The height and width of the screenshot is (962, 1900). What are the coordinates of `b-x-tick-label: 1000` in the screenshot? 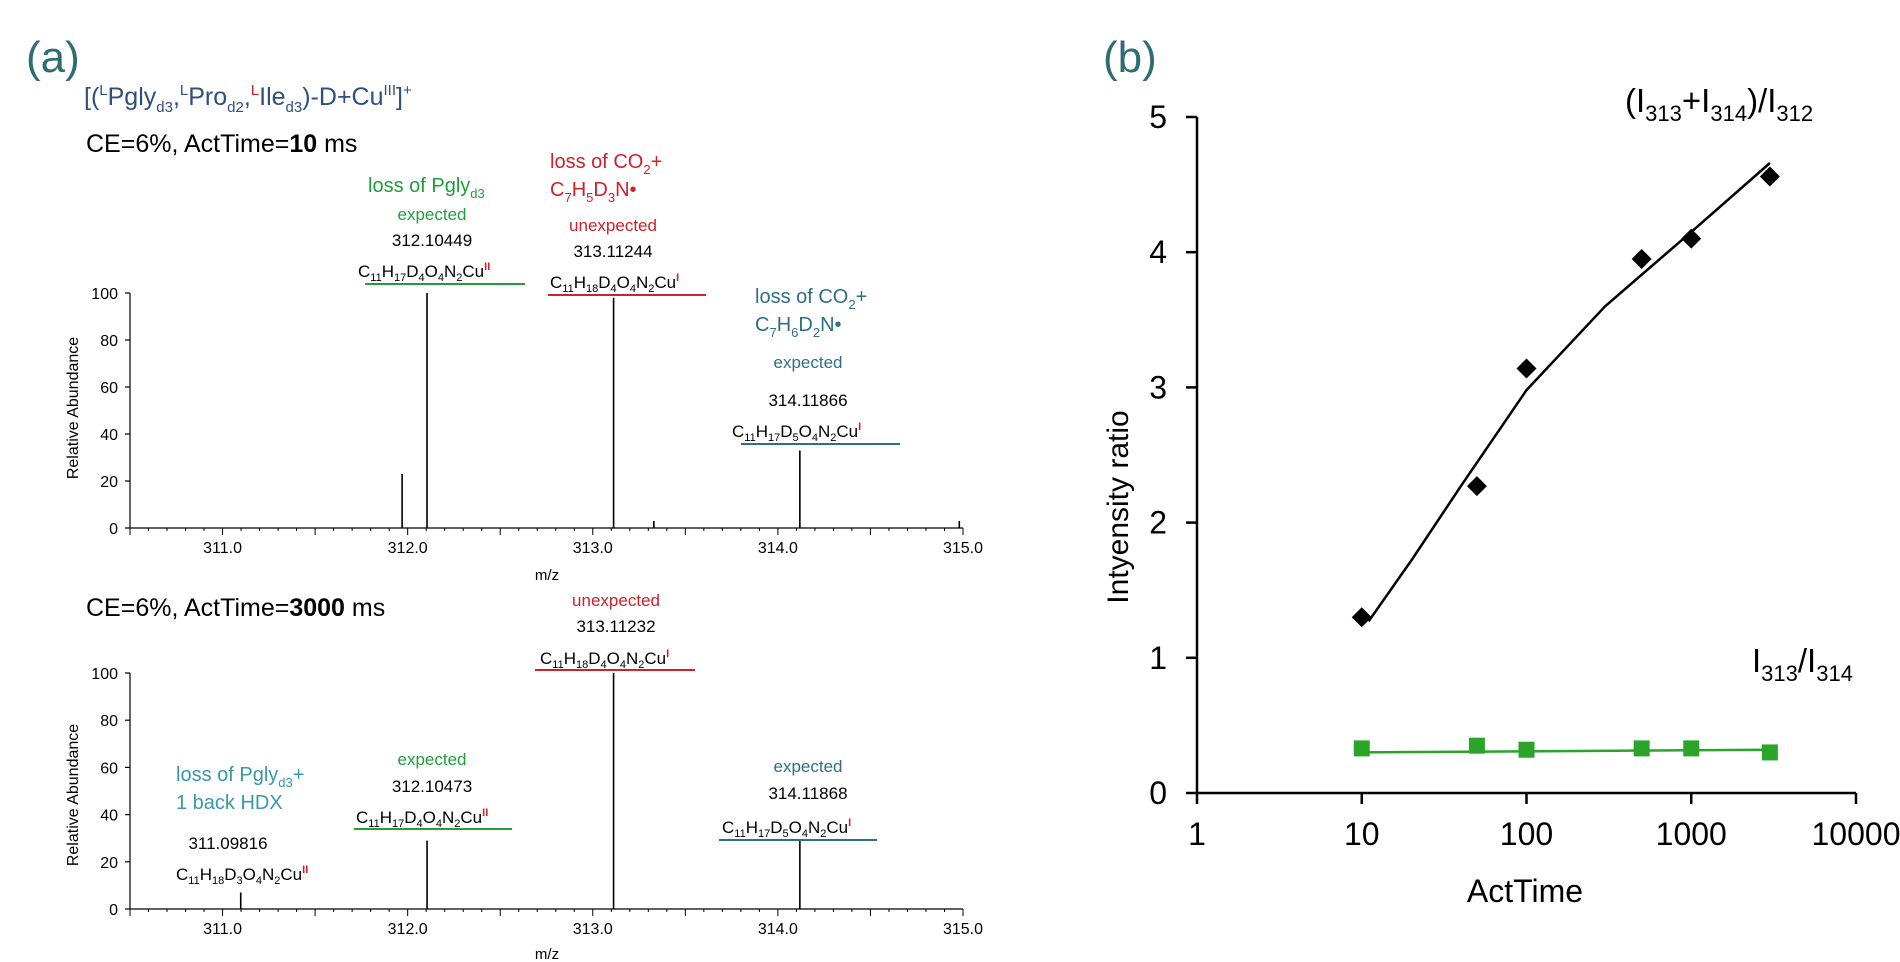 It's located at (1691, 834).